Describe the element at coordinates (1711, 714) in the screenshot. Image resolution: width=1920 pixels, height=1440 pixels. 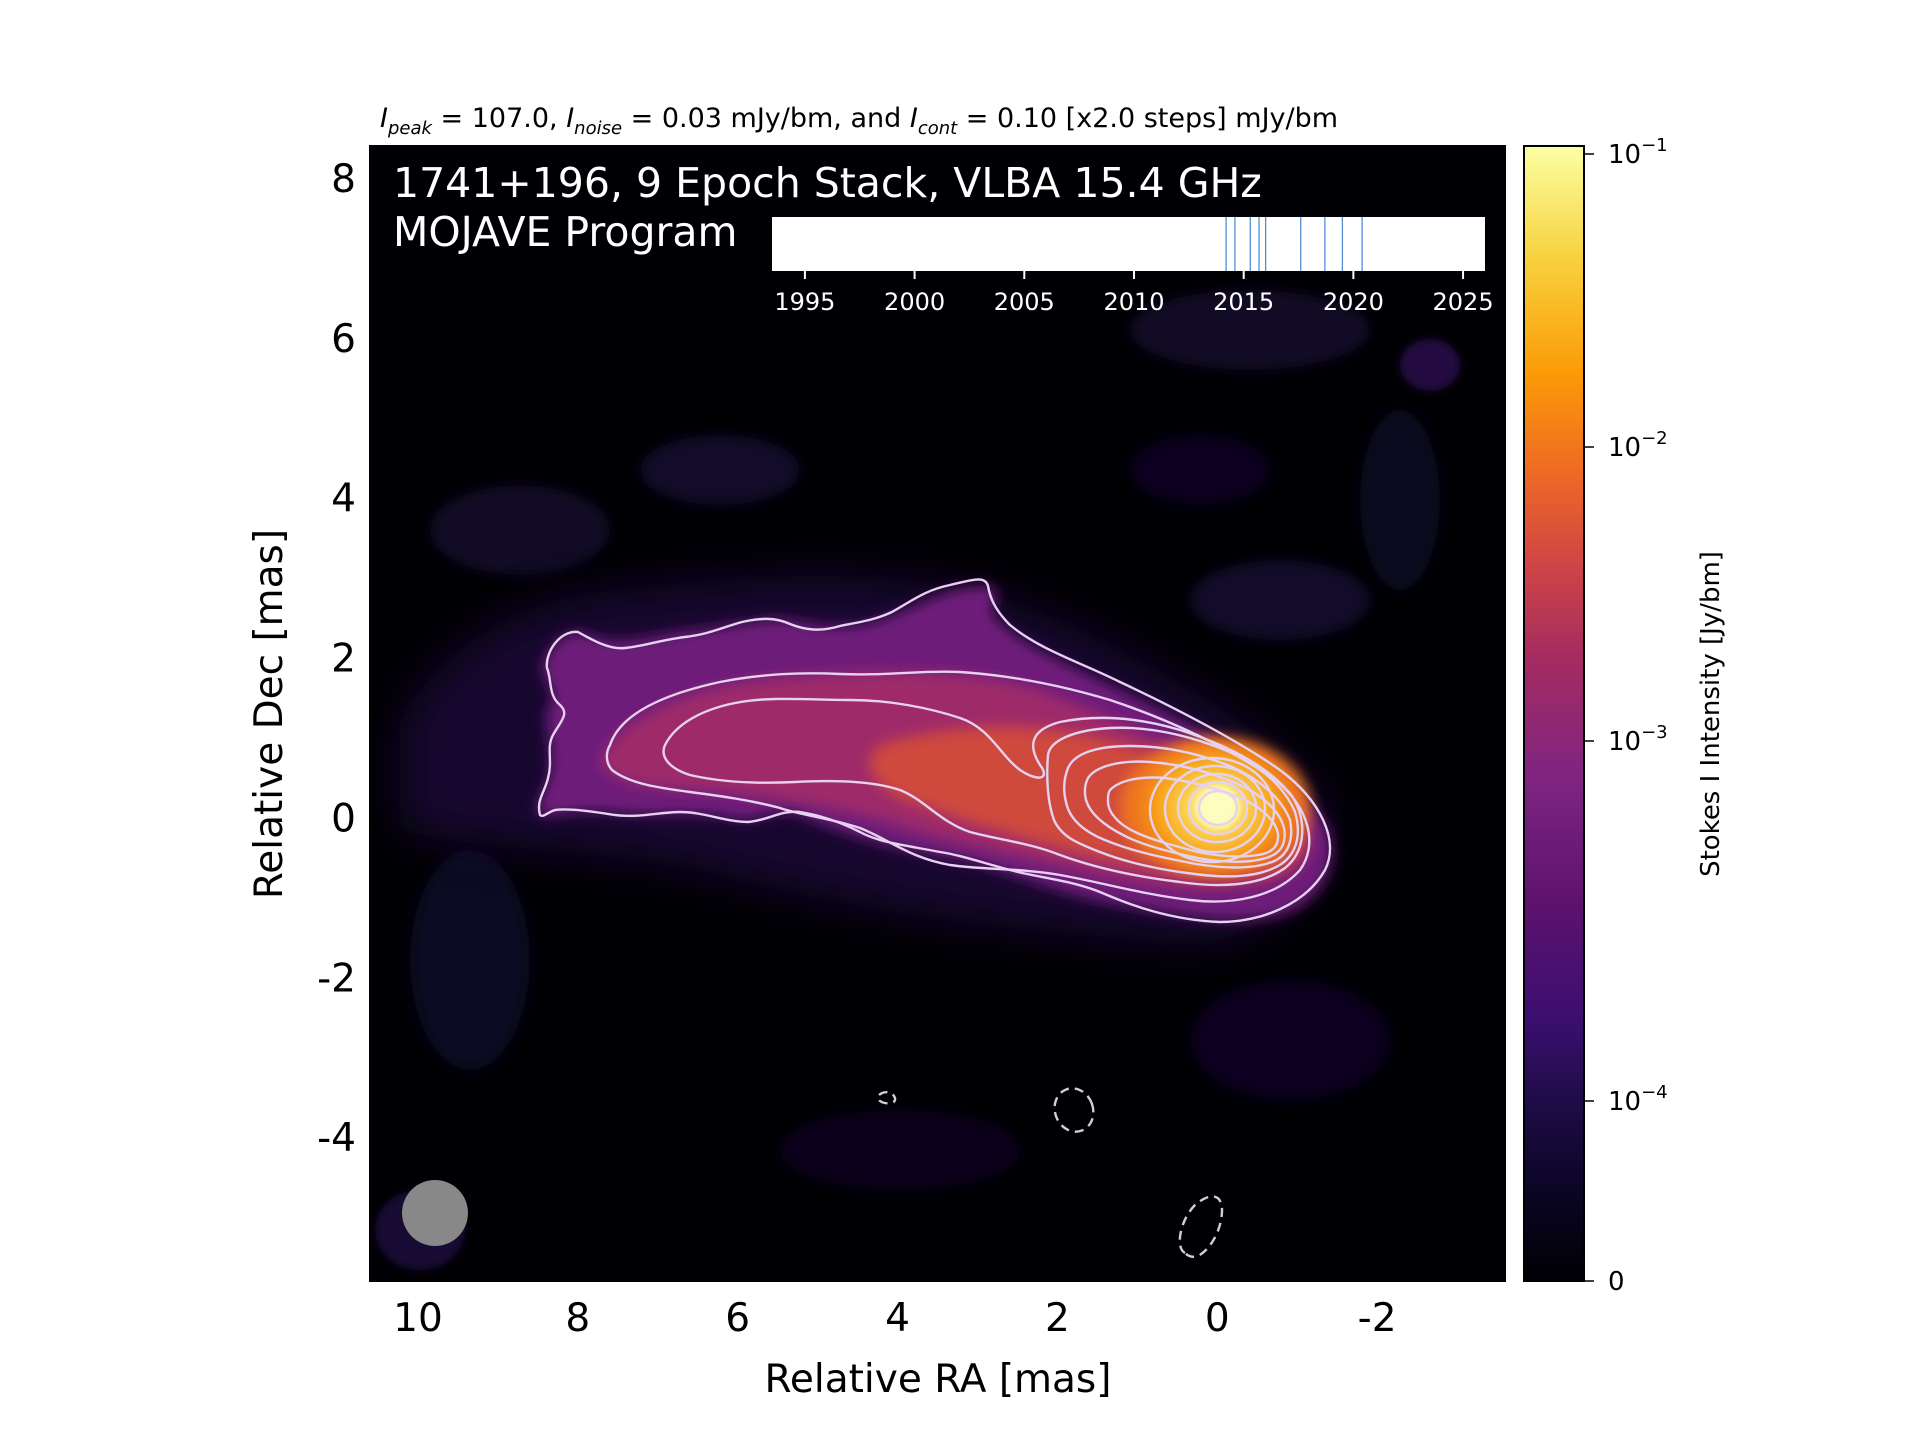
I see `colorbar-label: Stokes I Intensity [Jy/bm]` at that location.